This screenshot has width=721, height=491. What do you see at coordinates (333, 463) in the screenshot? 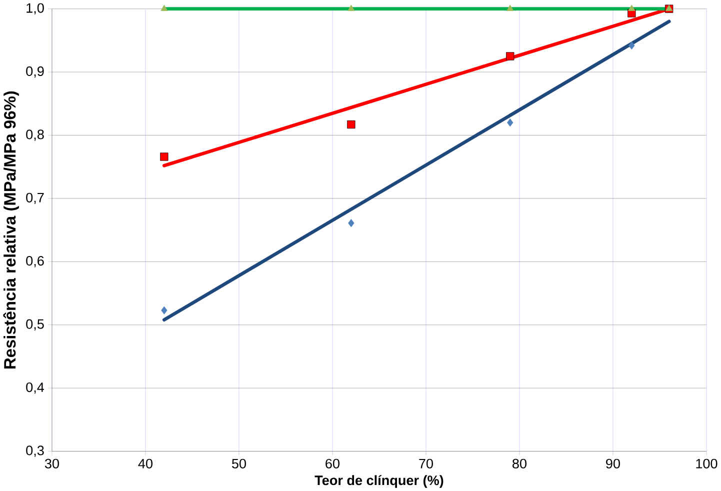
I see `x-tick-label: 60` at bounding box center [333, 463].